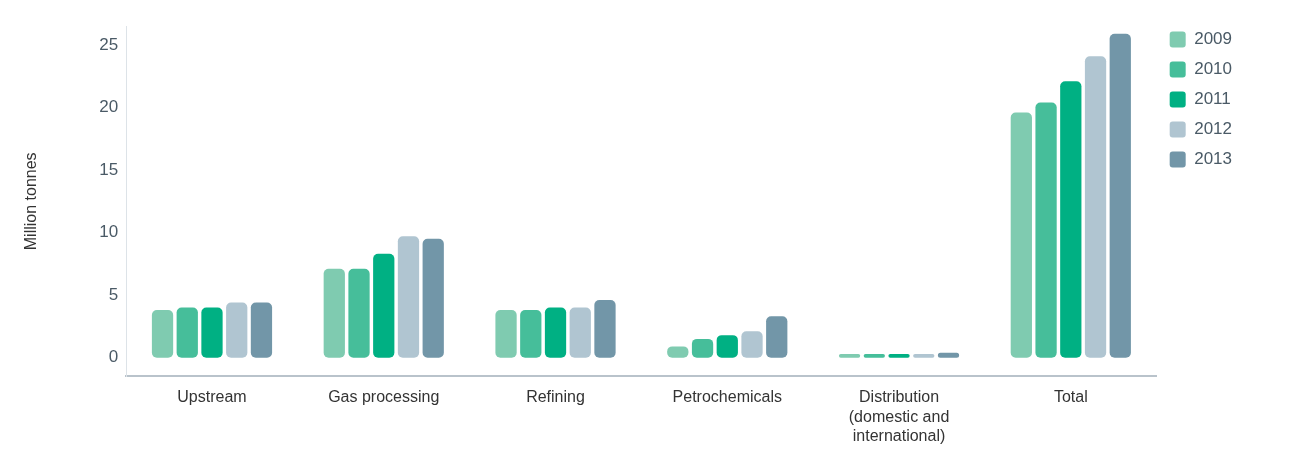 Image resolution: width=1290 pixels, height=470 pixels. What do you see at coordinates (1212, 99) in the screenshot?
I see `legend-label: 2011` at bounding box center [1212, 99].